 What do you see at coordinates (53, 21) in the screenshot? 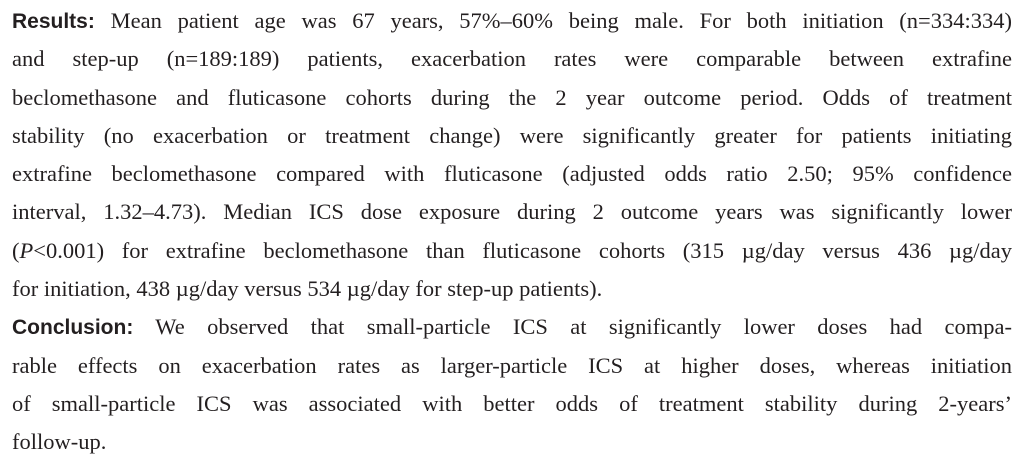
I see `results-heading: Results:` at bounding box center [53, 21].